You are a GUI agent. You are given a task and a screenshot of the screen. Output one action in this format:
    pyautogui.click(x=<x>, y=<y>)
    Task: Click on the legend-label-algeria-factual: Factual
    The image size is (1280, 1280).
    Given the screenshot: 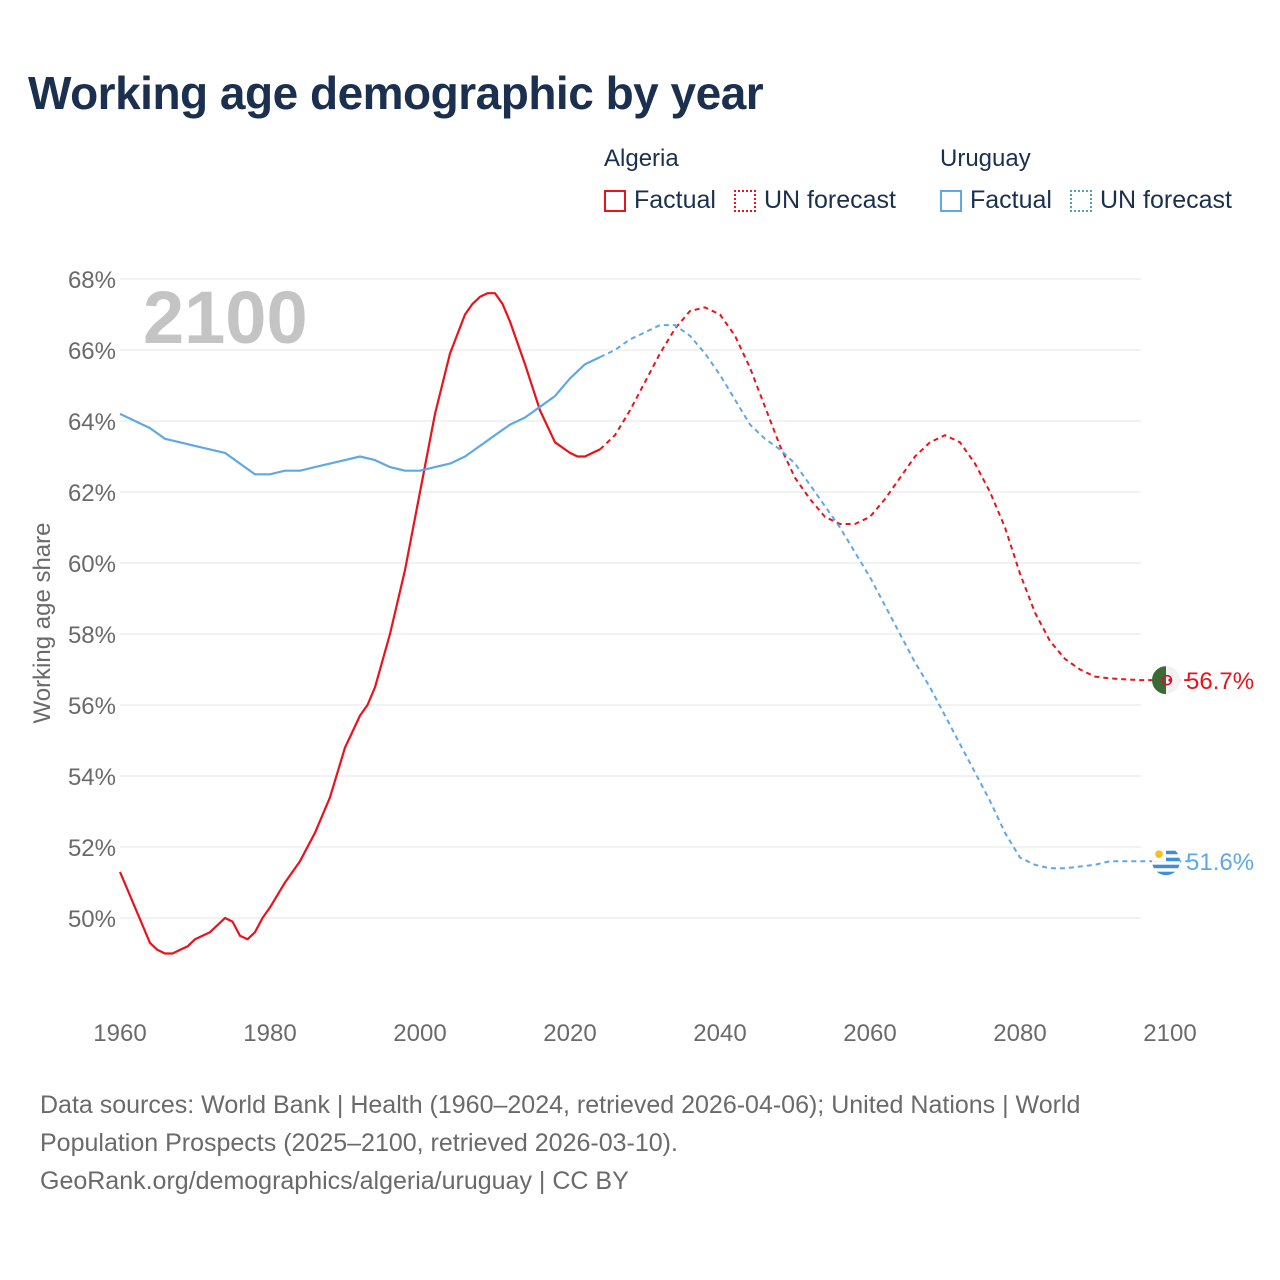 What is the action you would take?
    pyautogui.click(x=675, y=200)
    